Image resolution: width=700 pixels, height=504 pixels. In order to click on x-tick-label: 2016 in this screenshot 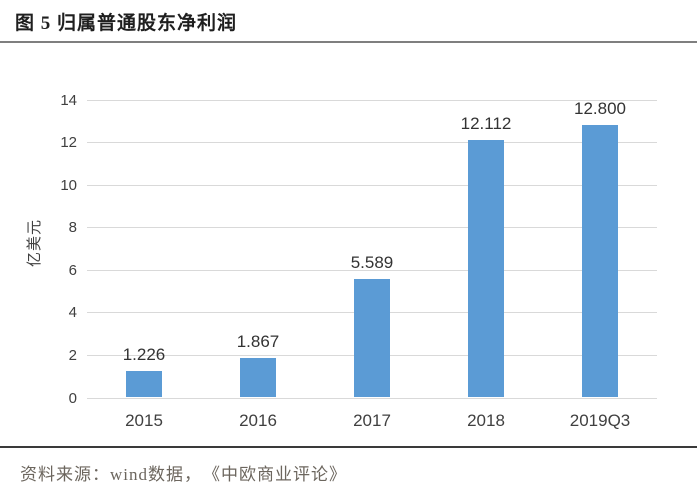, I will do `click(258, 420)`.